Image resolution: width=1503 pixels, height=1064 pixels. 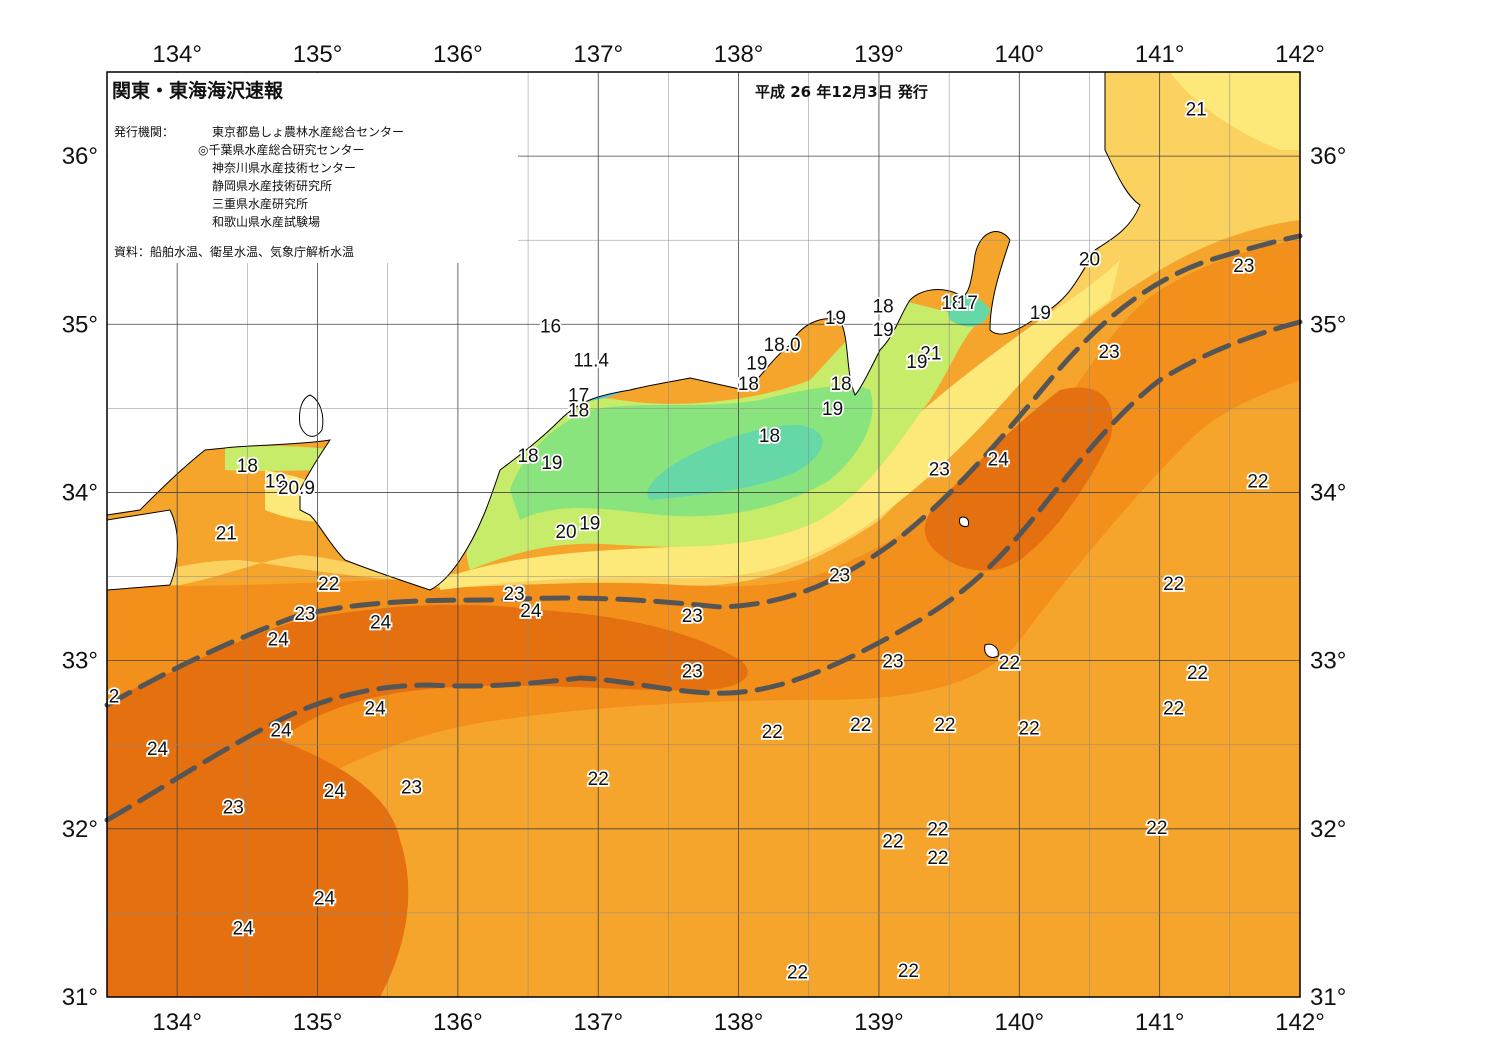 I want to click on land-awaji, so click(x=311, y=415).